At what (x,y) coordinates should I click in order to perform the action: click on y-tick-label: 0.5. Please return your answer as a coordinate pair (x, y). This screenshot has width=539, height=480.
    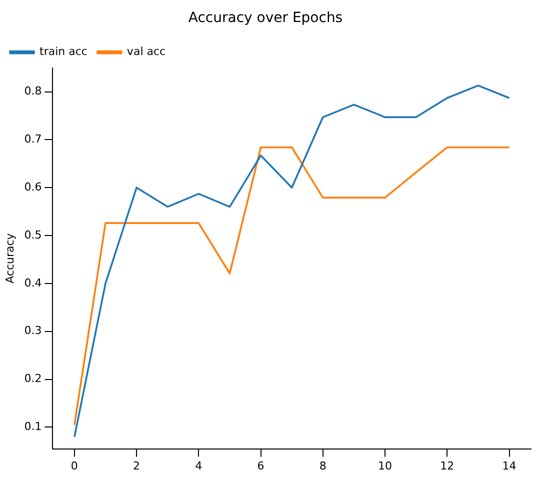
    Looking at the image, I should click on (33, 235).